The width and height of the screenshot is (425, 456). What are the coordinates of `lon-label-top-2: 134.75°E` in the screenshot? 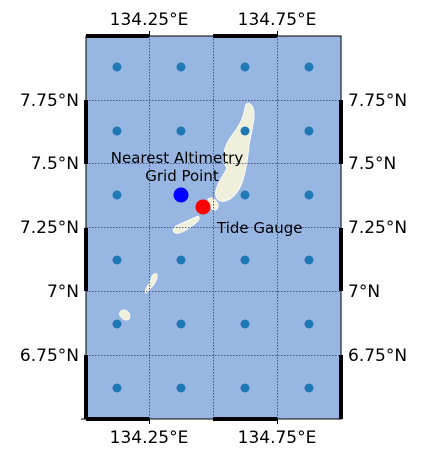 It's located at (277, 20).